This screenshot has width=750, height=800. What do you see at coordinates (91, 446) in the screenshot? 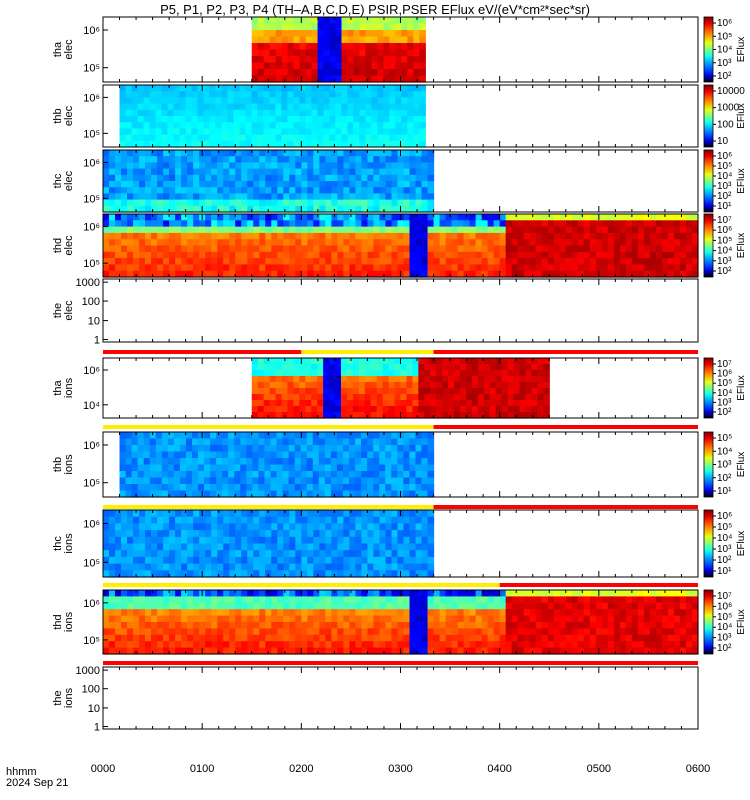
I see `y-tick-label: 10⁶` at bounding box center [91, 446].